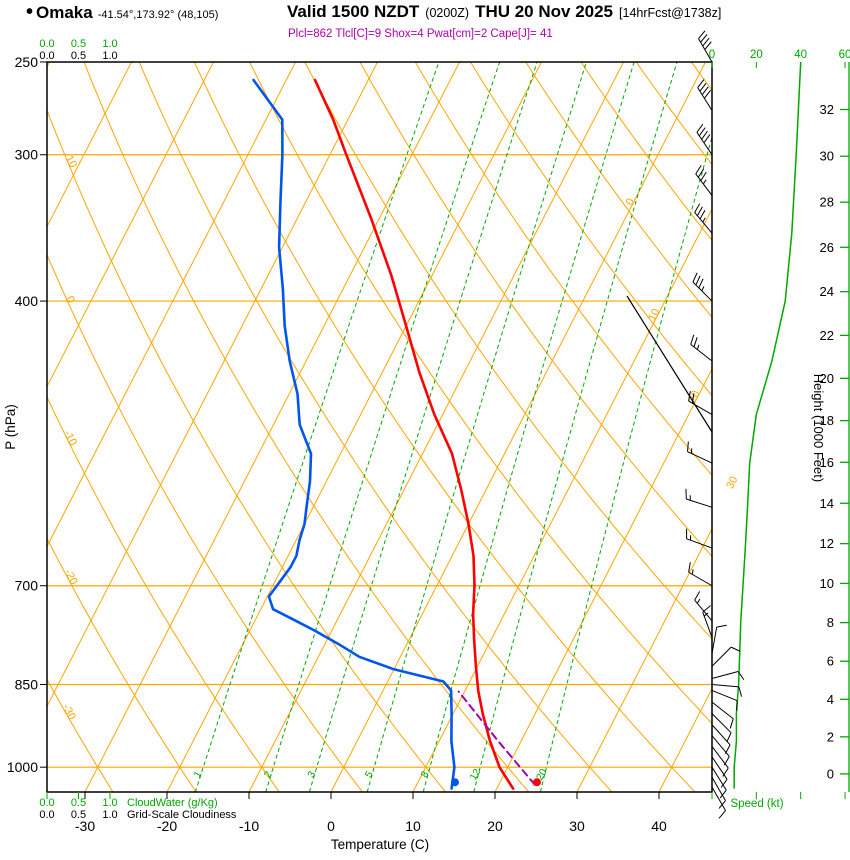 This screenshot has height=860, width=850. I want to click on surface-dewpoint-dot, so click(454, 782).